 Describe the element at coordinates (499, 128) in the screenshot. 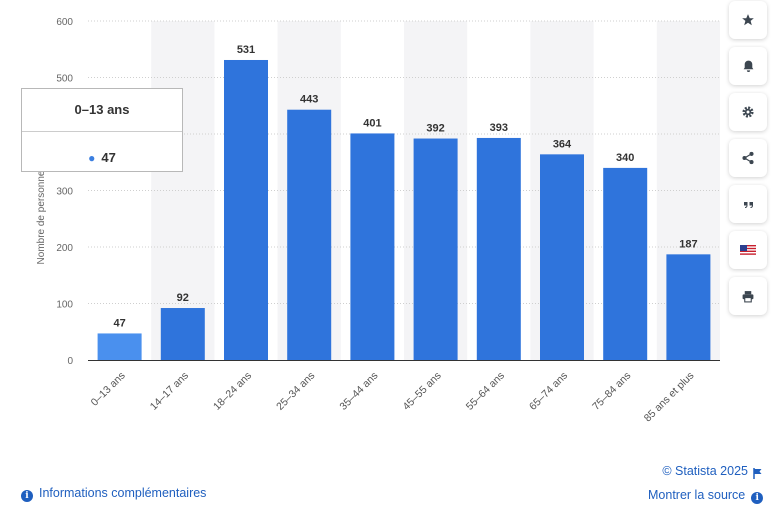

I see `bar-value-label: 393` at that location.